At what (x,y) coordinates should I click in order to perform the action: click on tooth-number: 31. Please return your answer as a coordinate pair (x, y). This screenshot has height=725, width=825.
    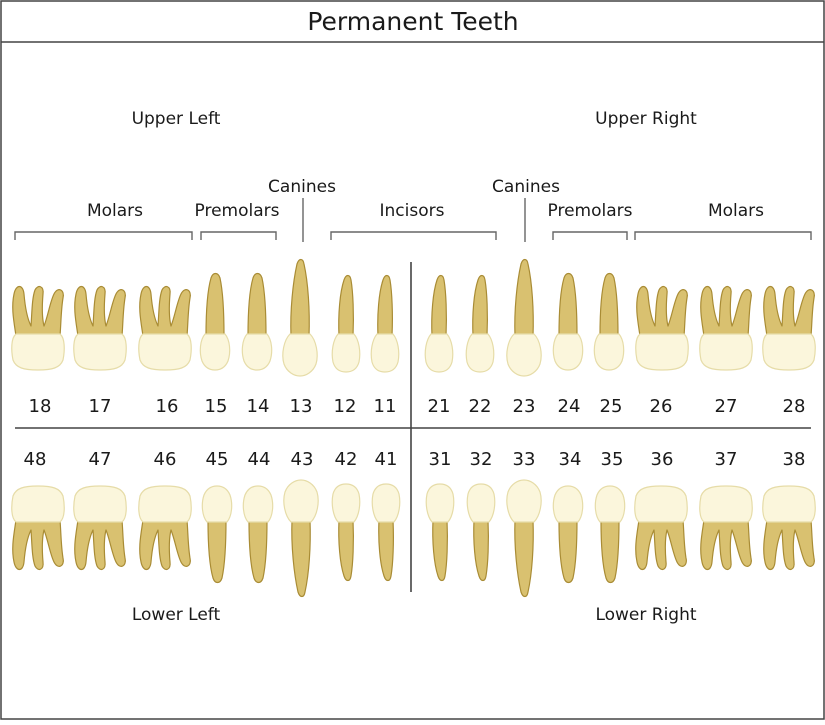
    Looking at the image, I should click on (440, 459).